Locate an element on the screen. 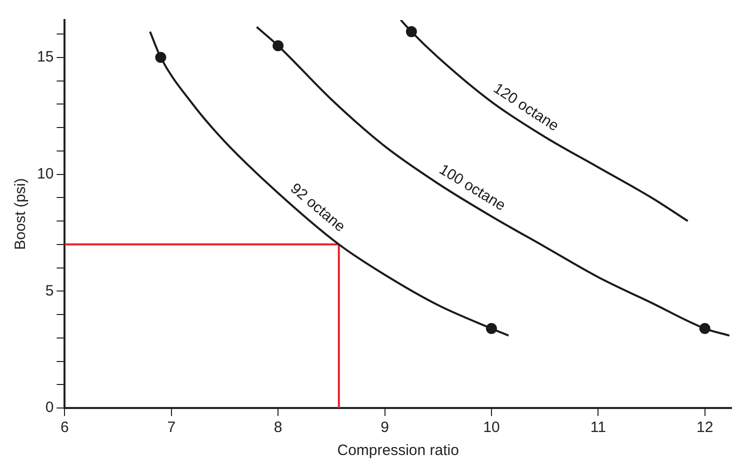  y-axis-title: Boost (psi) is located at coordinates (21, 214).